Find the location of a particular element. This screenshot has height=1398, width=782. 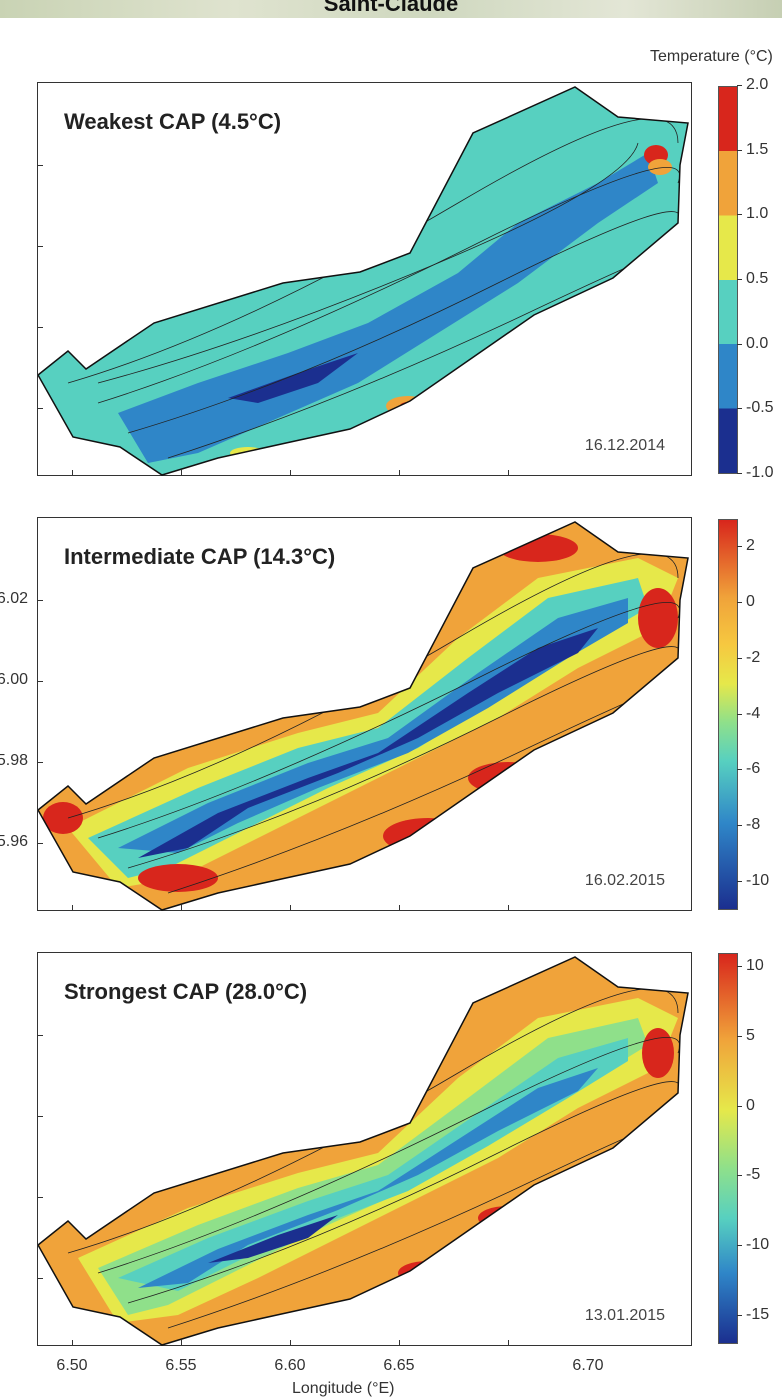

colorbar-tick-label: -5 is located at coordinates (748, 1175).